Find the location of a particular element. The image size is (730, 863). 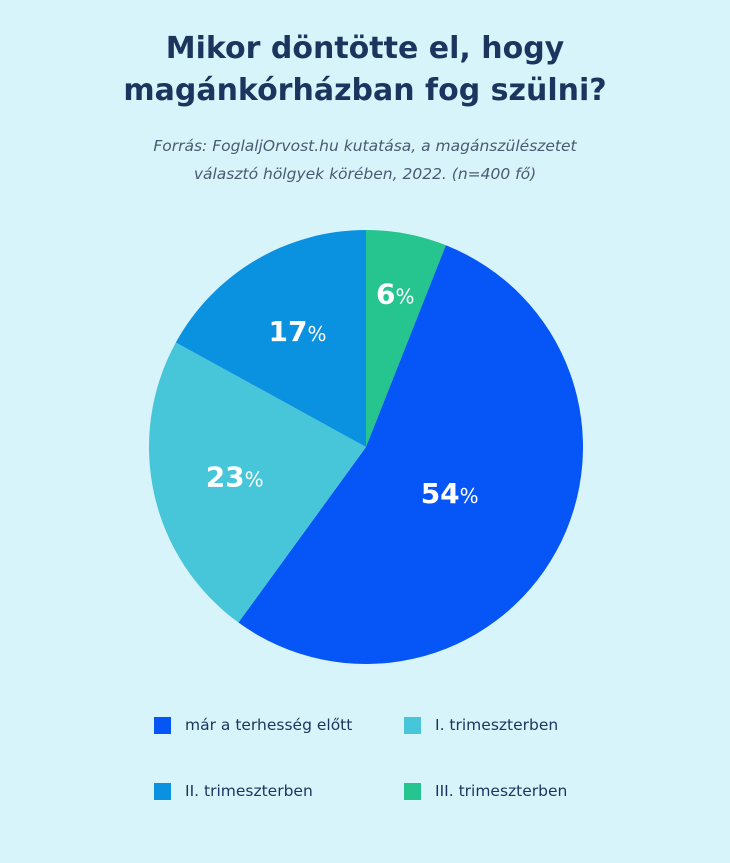

legend-item-third-trimester: III. trimeszterben is located at coordinates (485, 791).